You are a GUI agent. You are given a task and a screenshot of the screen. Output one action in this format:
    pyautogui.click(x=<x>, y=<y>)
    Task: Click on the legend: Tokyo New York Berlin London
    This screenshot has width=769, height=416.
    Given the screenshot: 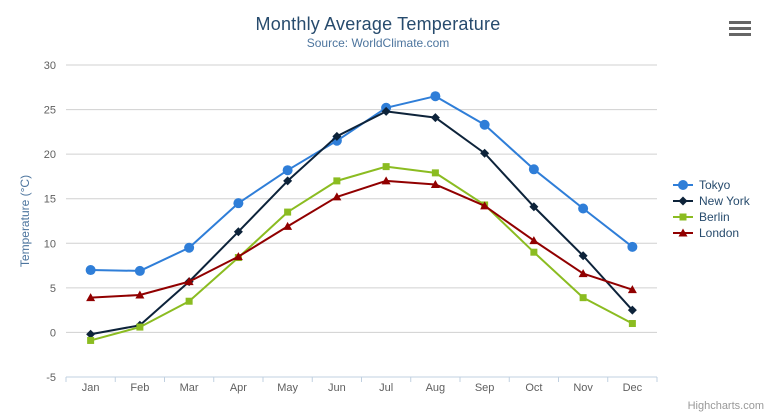 What is the action you would take?
    pyautogui.click(x=711, y=208)
    